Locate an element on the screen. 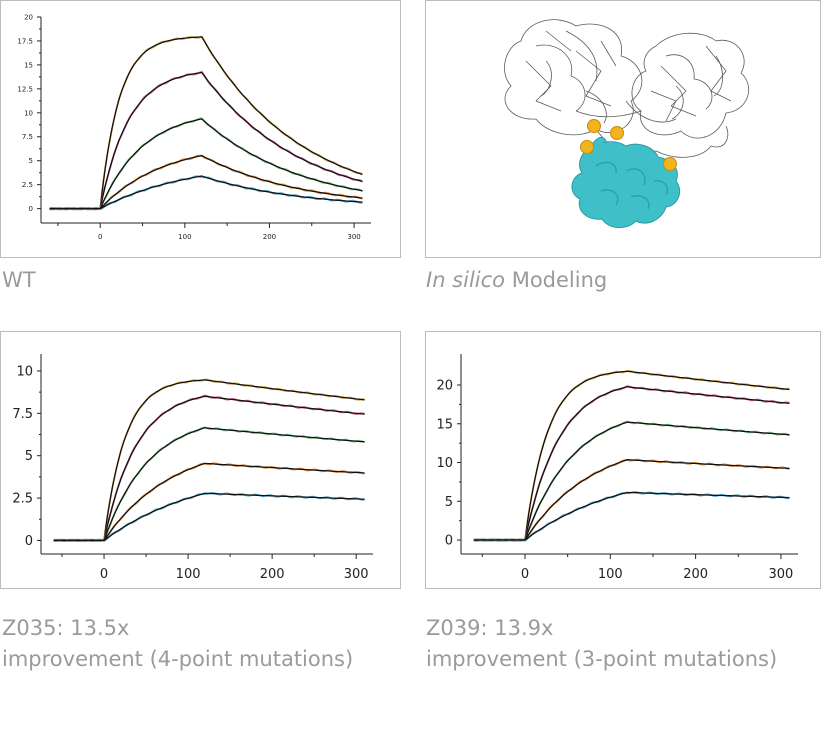  modeling-caption: In silico Modeling is located at coordinates (516, 280).